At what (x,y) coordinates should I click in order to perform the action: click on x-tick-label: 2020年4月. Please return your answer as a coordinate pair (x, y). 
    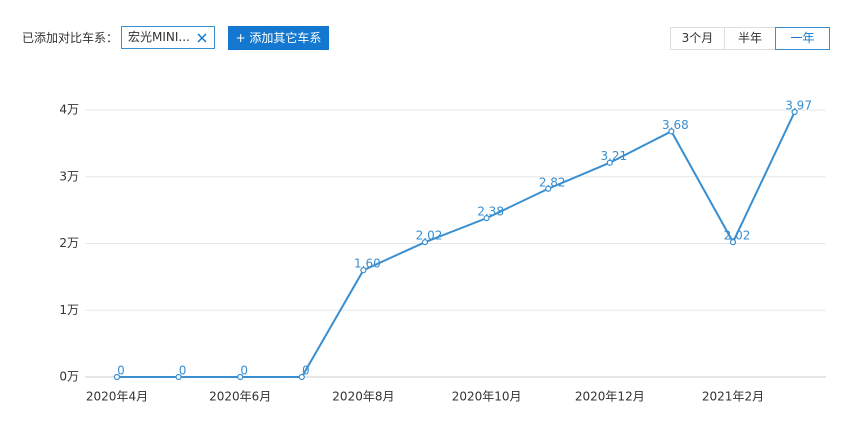
    Looking at the image, I should click on (117, 397).